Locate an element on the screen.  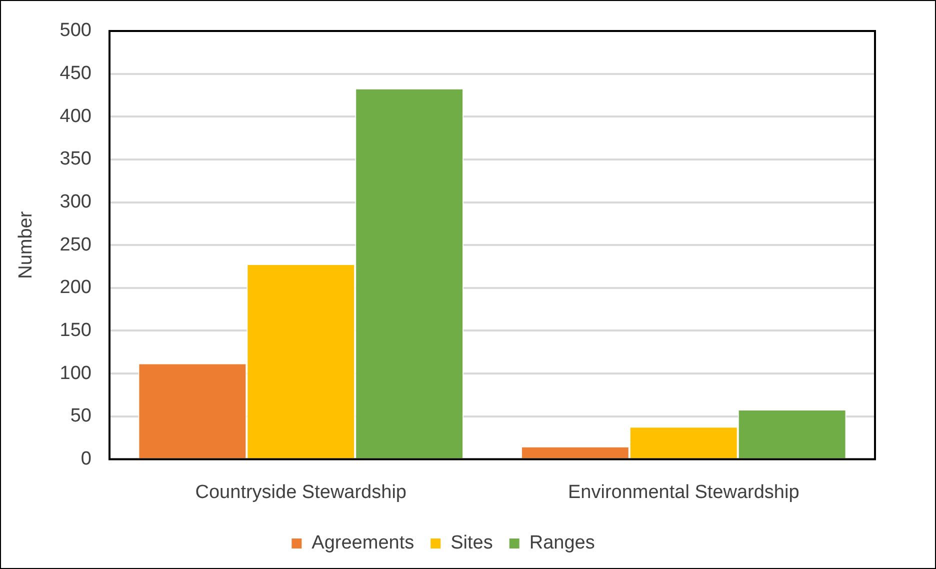
y-tick-label: 100 is located at coordinates (76, 373).